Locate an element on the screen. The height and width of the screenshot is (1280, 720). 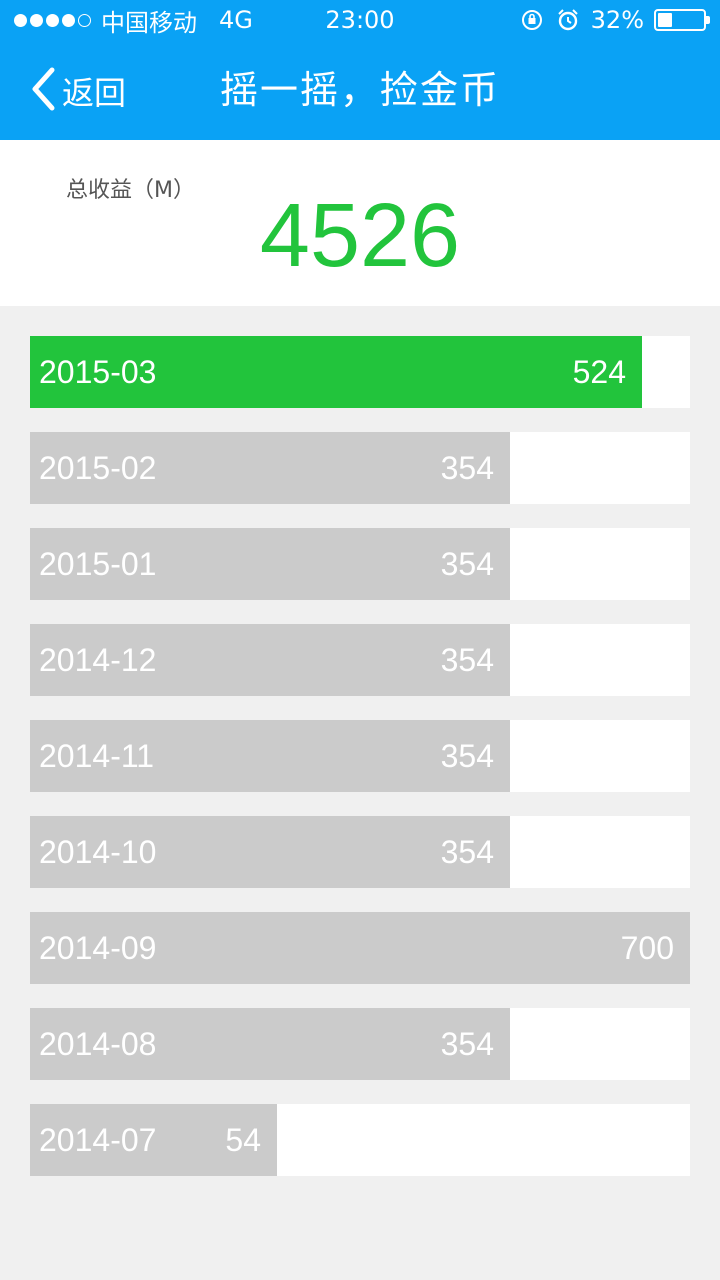
status-bar: 中国移动 4G 23:00 32% is located at coordinates (360, 20).